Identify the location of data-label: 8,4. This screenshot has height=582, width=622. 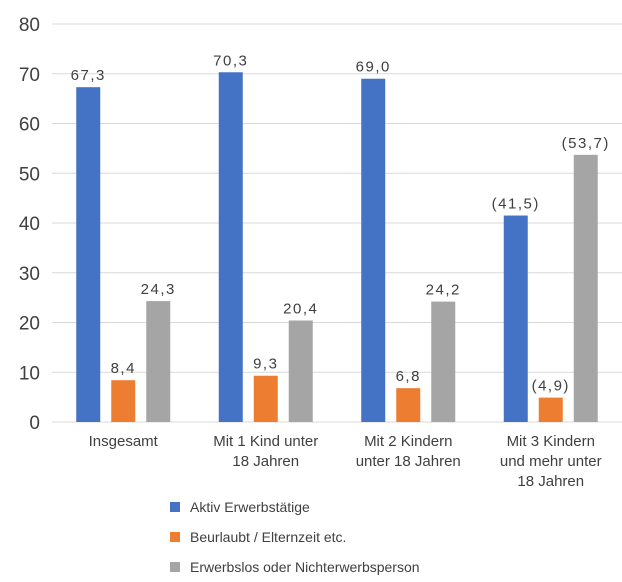
(123, 368).